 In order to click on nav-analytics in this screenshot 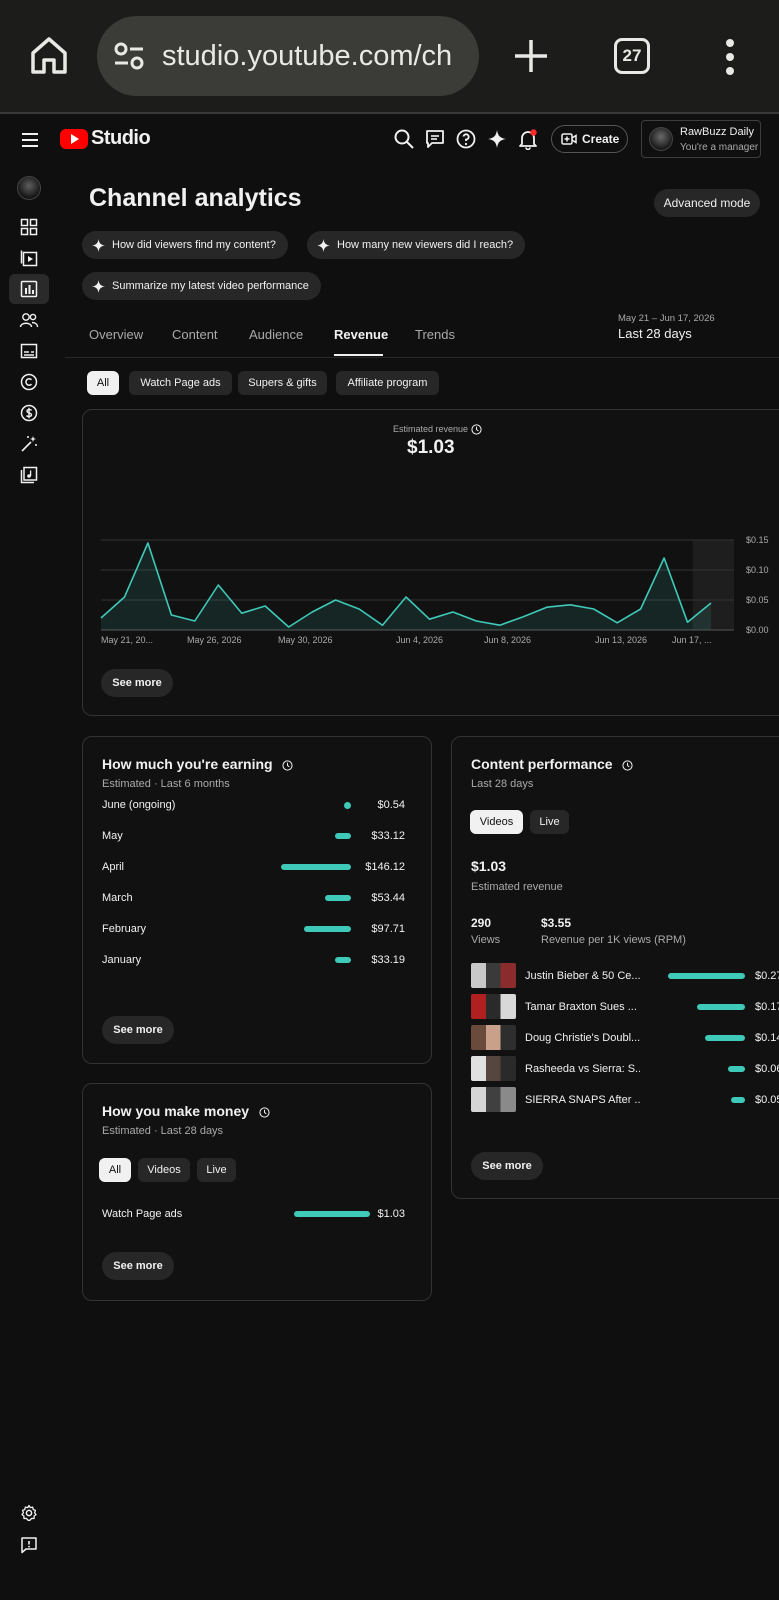, I will do `click(29, 289)`.